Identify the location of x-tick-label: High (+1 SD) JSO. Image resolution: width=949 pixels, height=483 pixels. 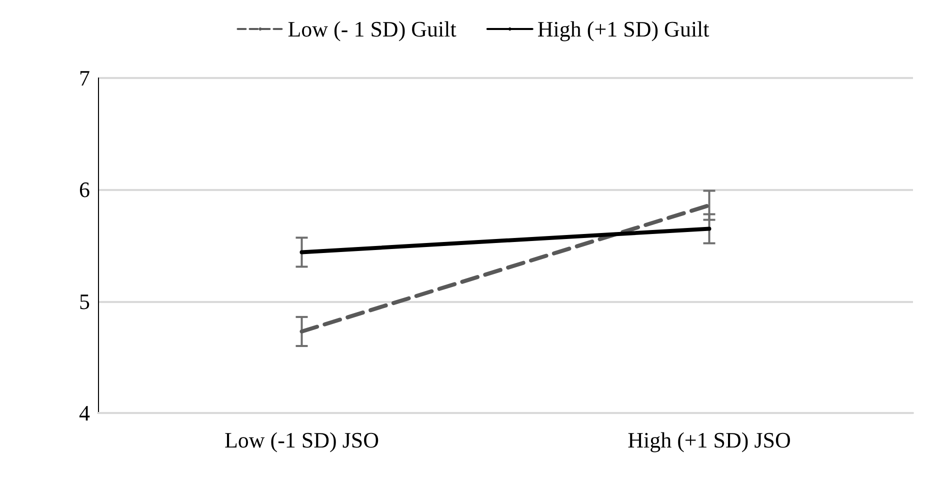
(709, 440).